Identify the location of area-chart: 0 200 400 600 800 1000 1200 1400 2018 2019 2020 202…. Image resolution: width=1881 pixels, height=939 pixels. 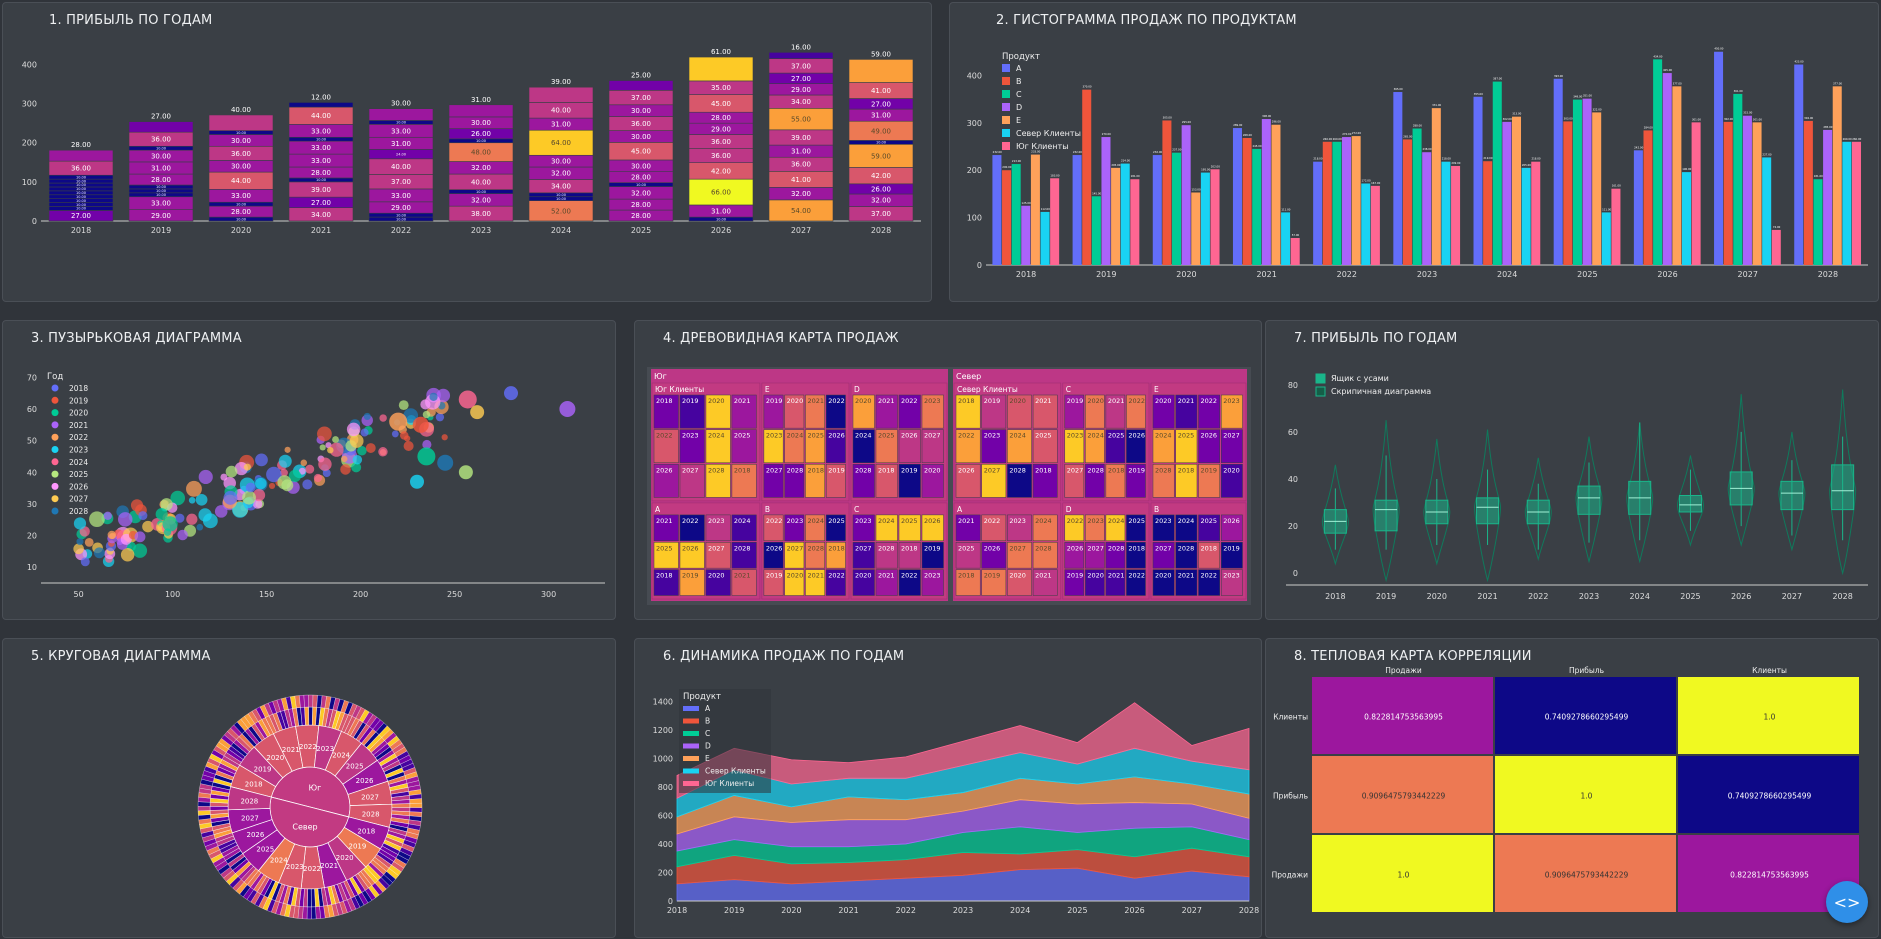
(948, 788).